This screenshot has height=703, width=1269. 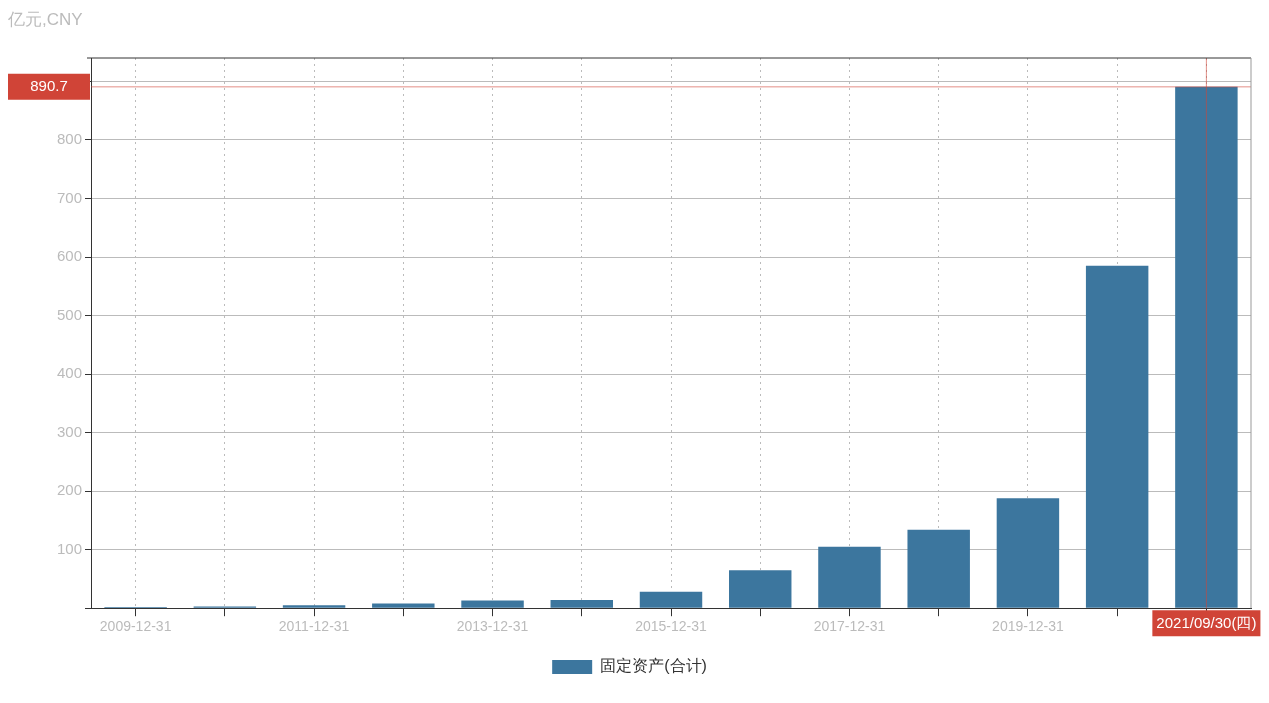 What do you see at coordinates (69, 197) in the screenshot?
I see `y-tick-label: 700` at bounding box center [69, 197].